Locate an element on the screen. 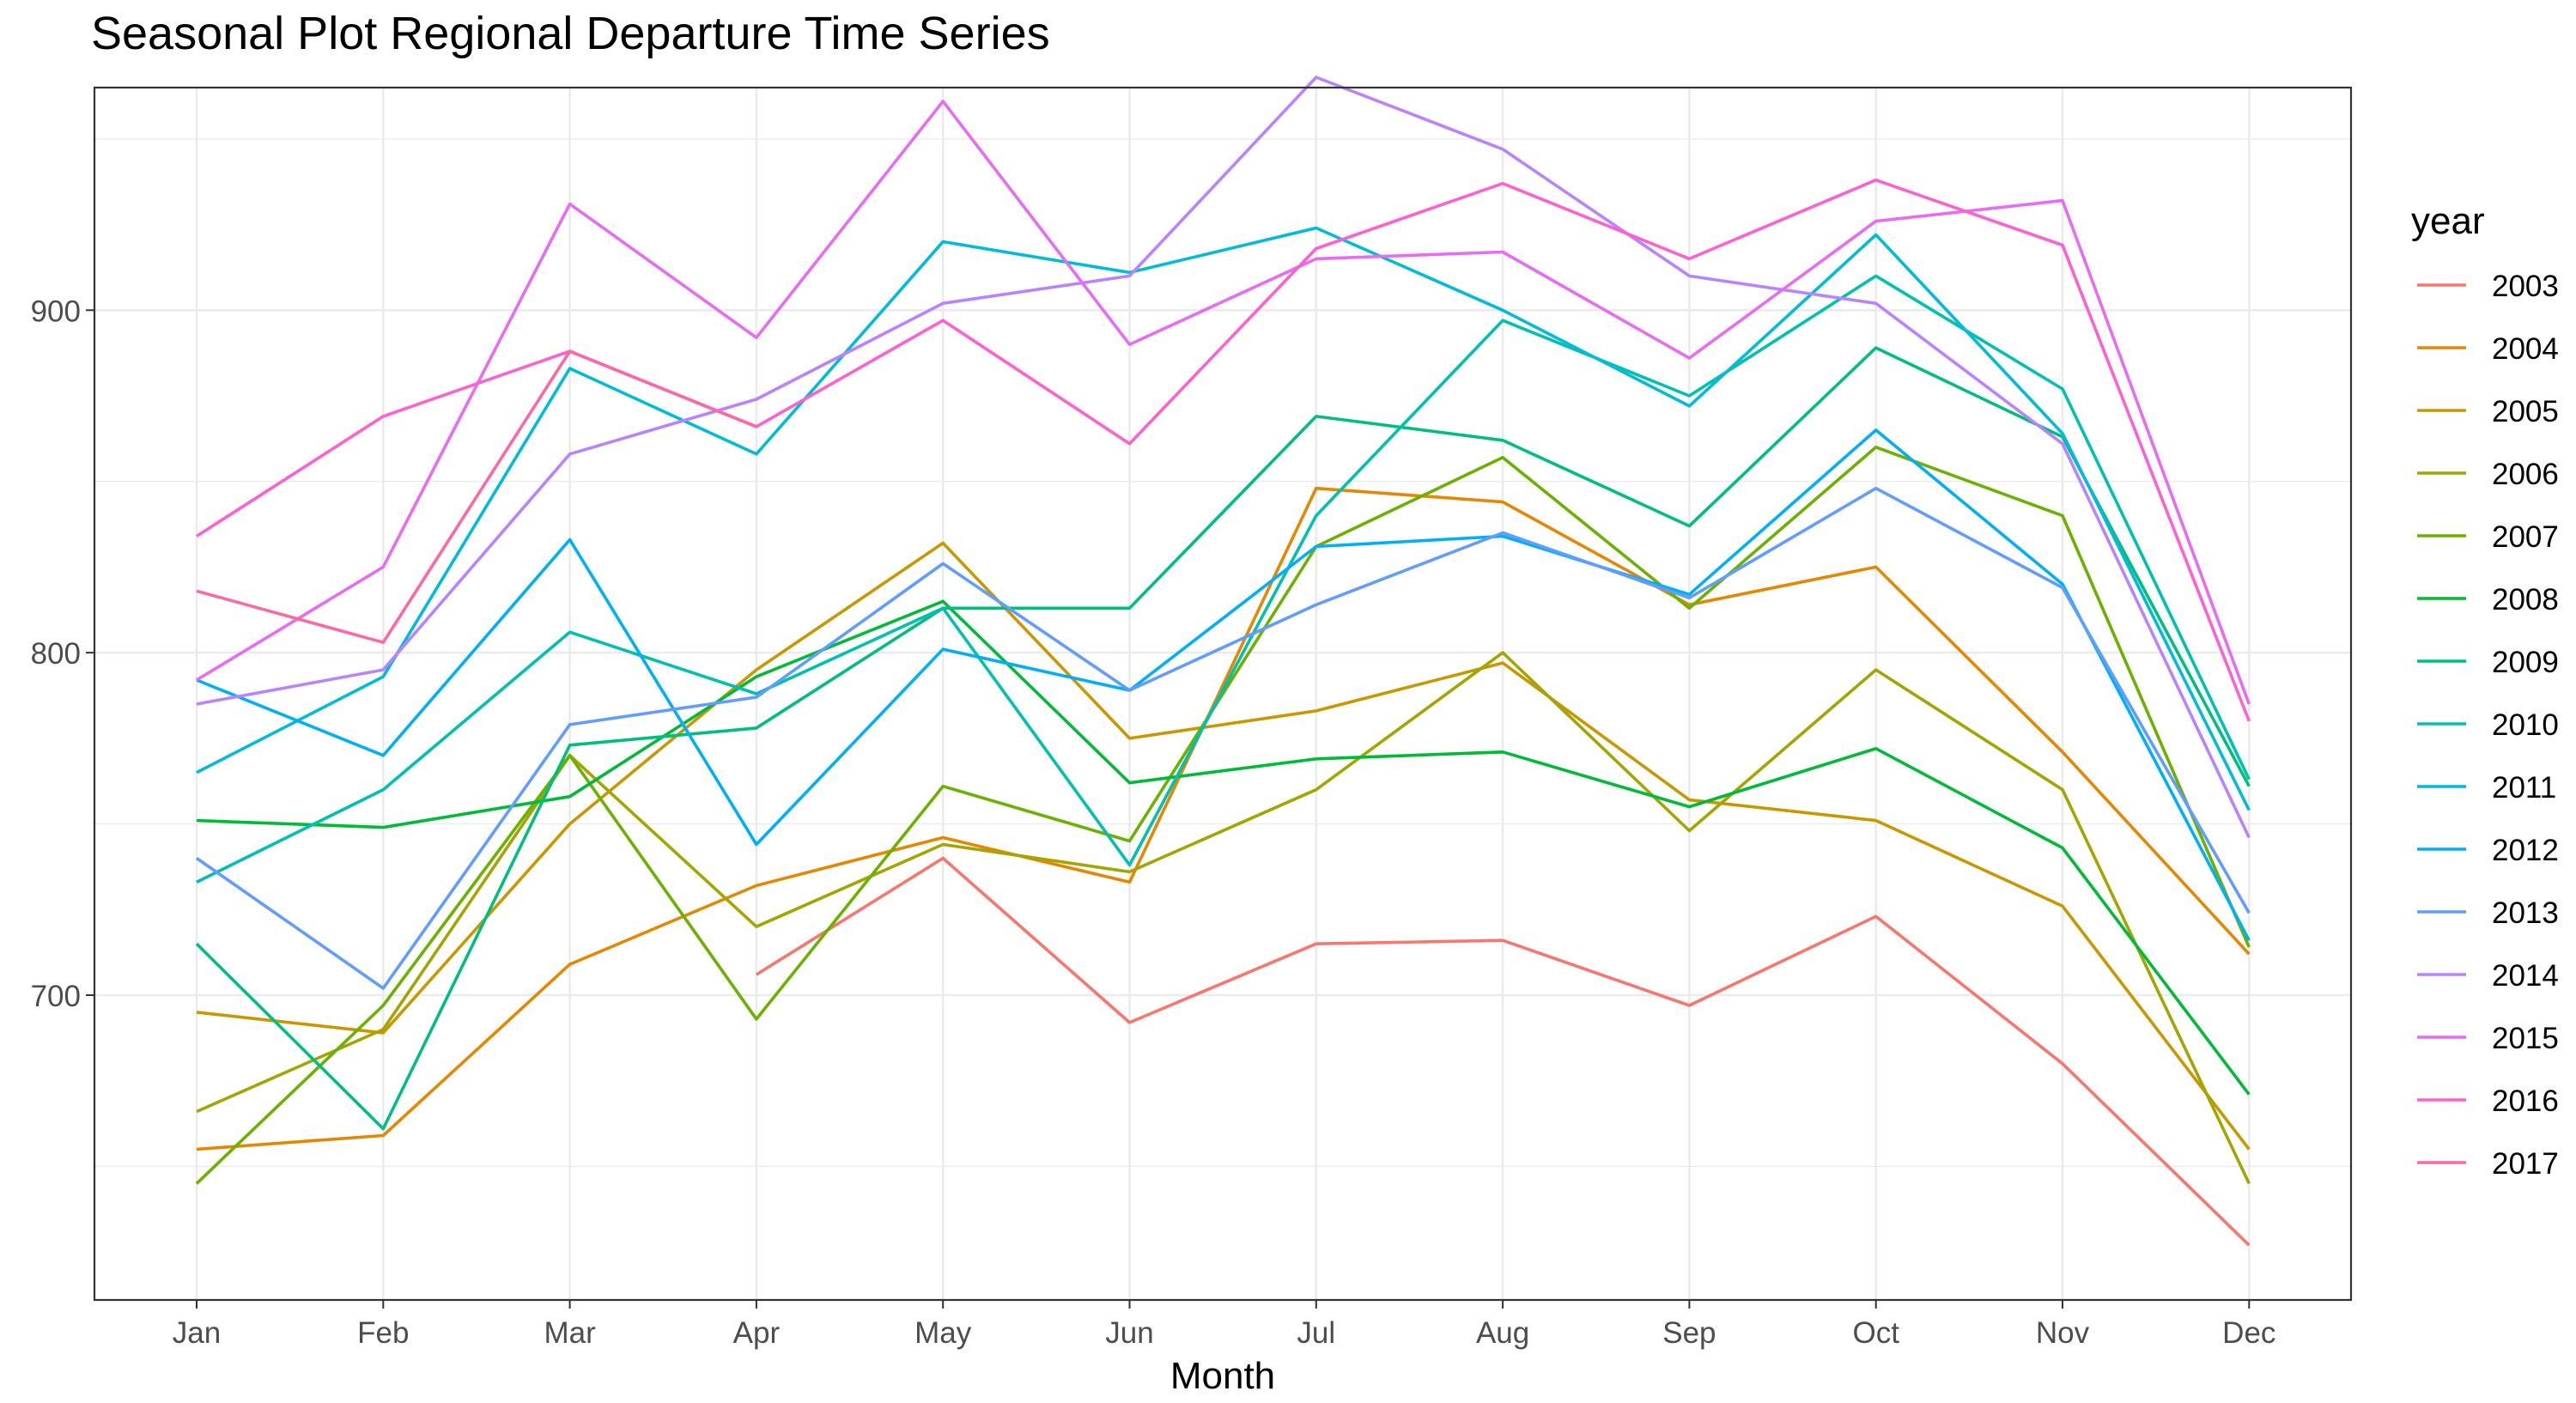 This screenshot has height=1403, width=2576. x-tick-label: Dec is located at coordinates (2248, 1333).